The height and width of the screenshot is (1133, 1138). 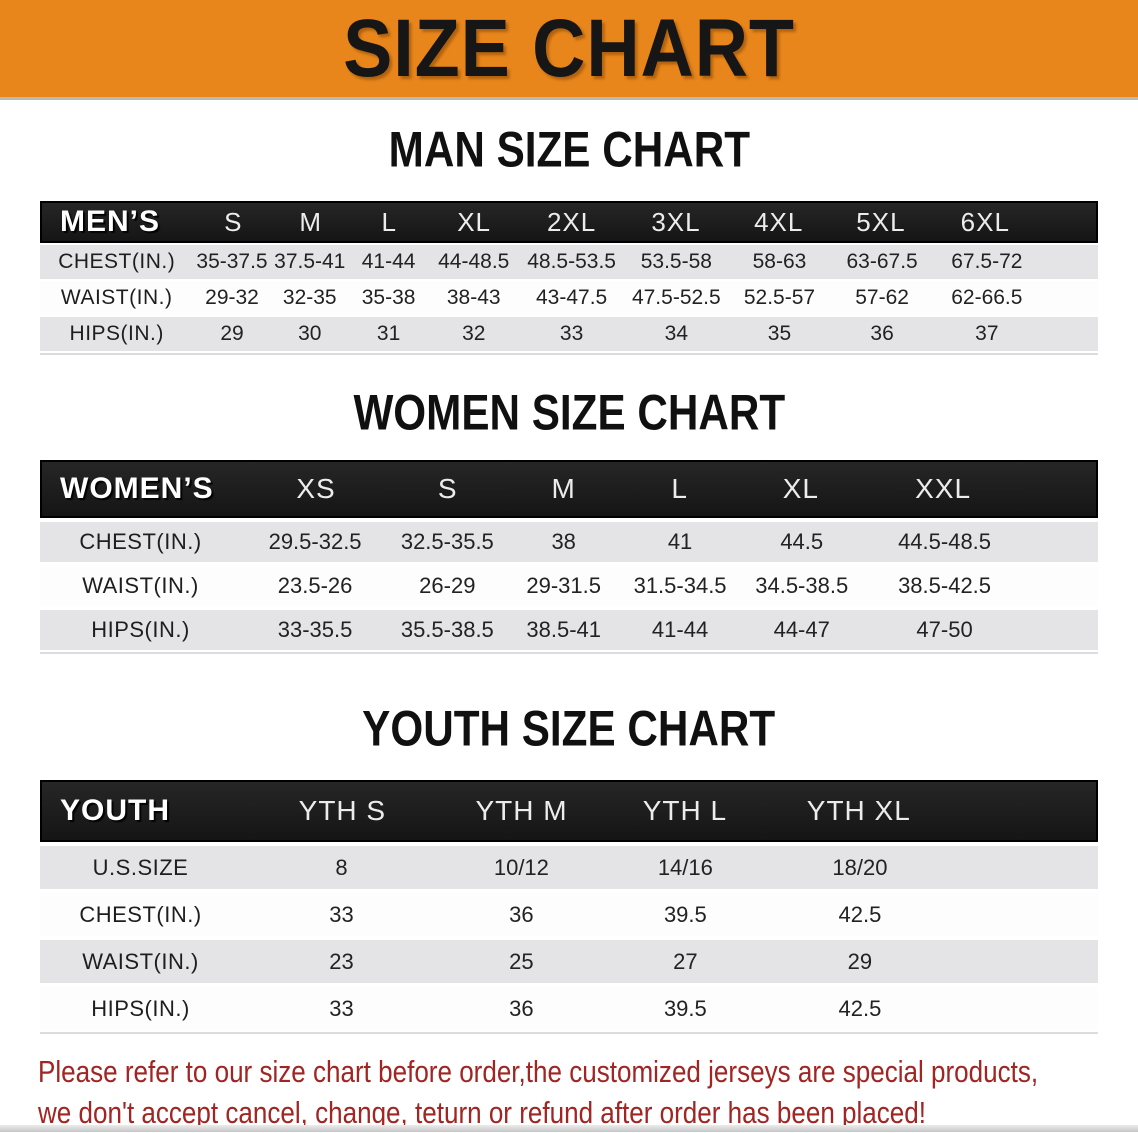 I want to click on size-value: 35.5-38.5, so click(x=447, y=629).